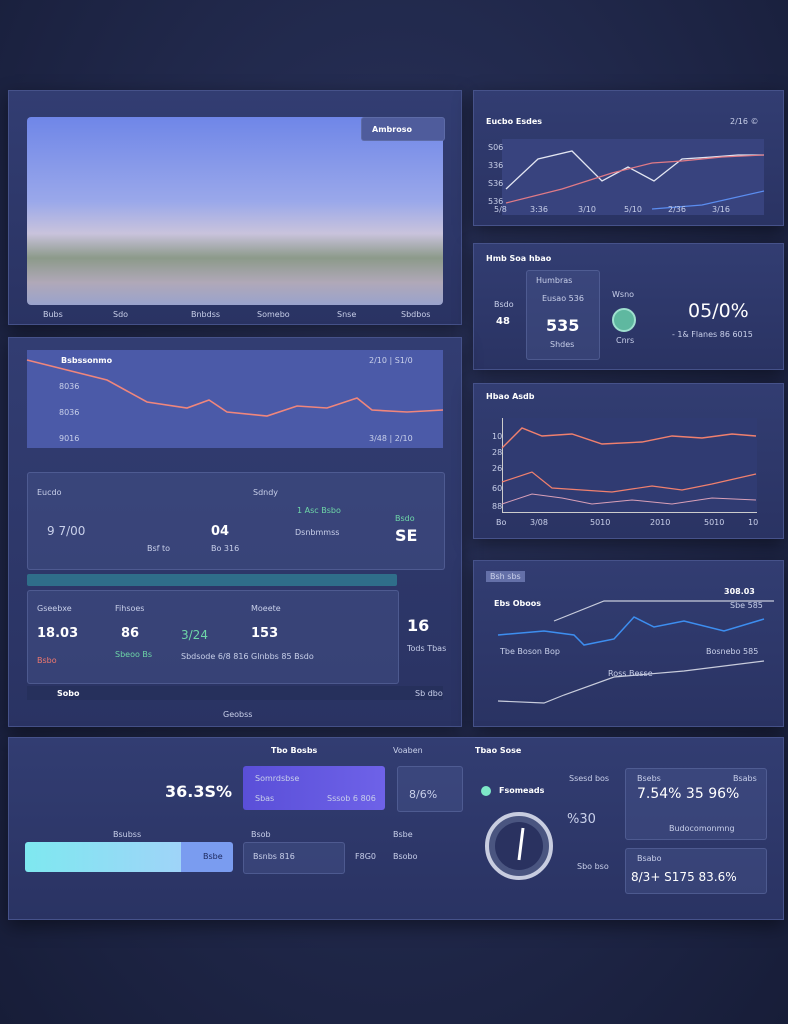  I want to click on label: Bnbdss, so click(206, 314).